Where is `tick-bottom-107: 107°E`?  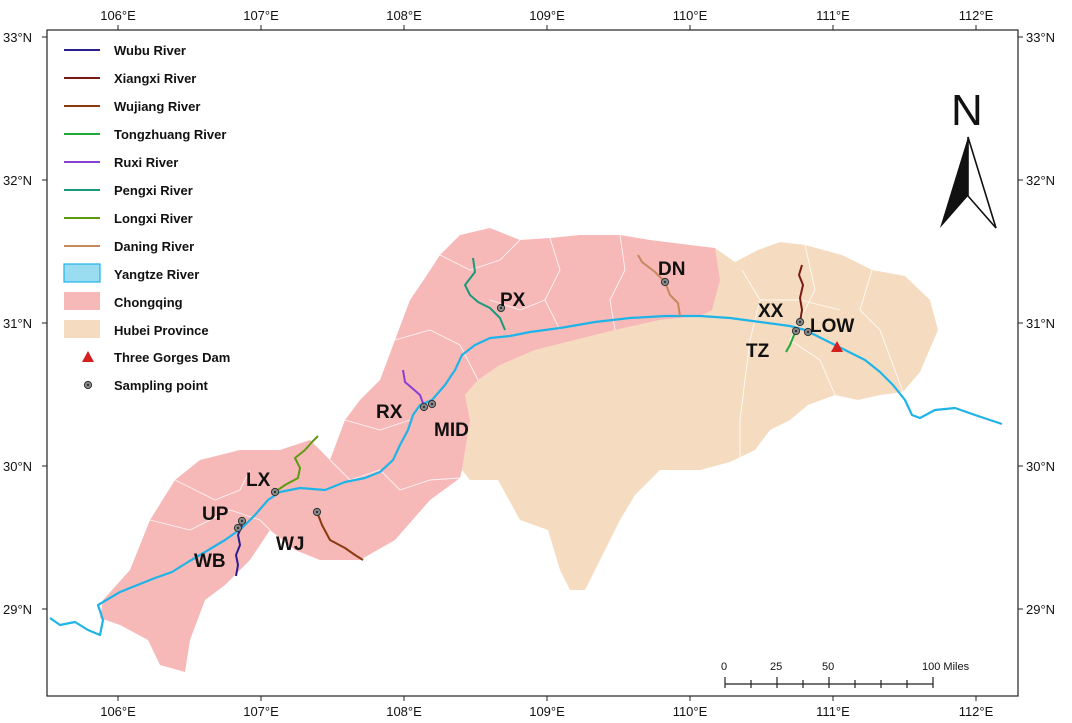
tick-bottom-107: 107°E is located at coordinates (261, 711).